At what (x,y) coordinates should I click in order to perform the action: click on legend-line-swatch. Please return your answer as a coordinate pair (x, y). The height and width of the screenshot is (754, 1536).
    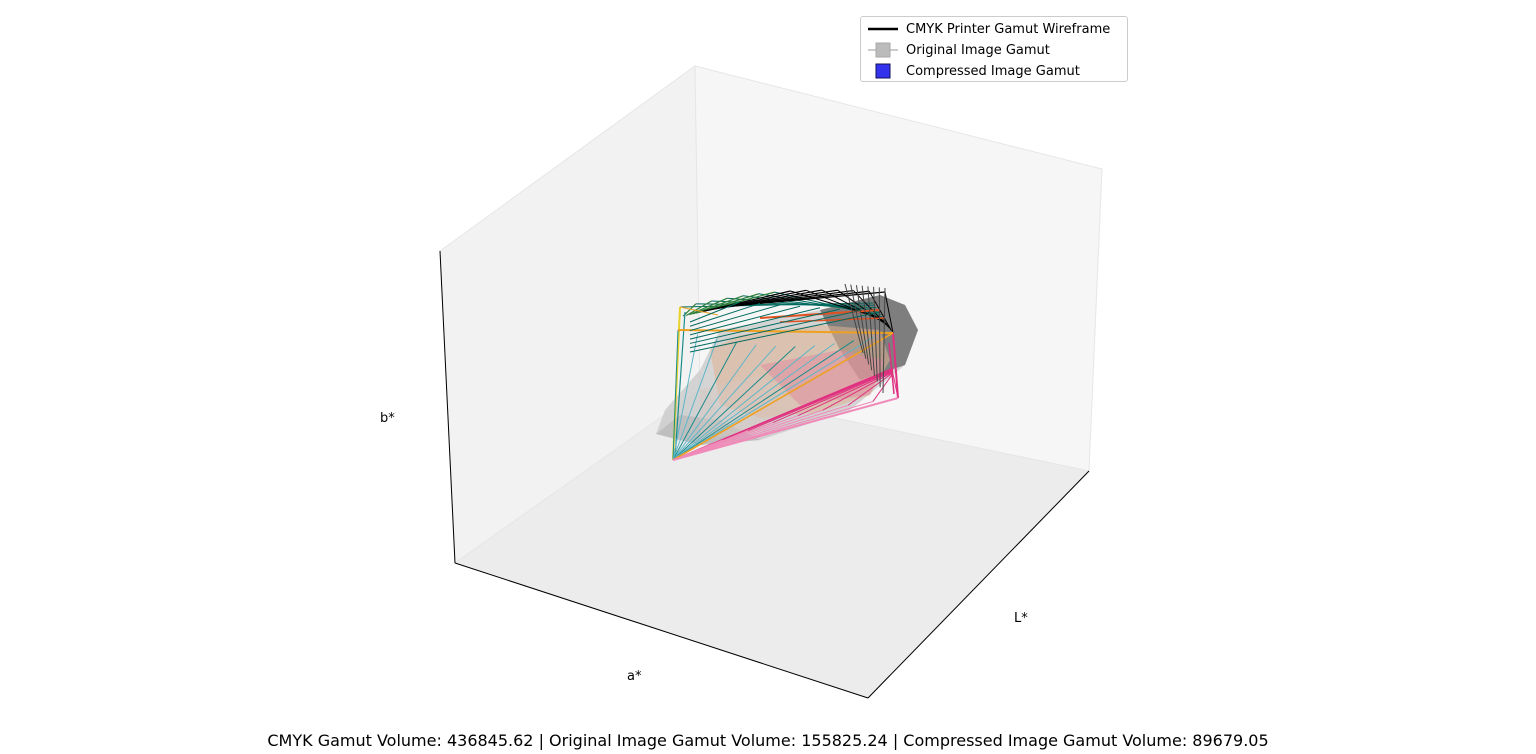
    Looking at the image, I should click on (883, 29).